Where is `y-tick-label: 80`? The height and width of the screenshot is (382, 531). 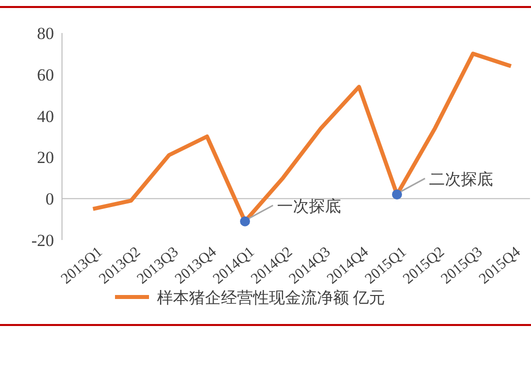
y-tick-label: 80 is located at coordinates (45, 33).